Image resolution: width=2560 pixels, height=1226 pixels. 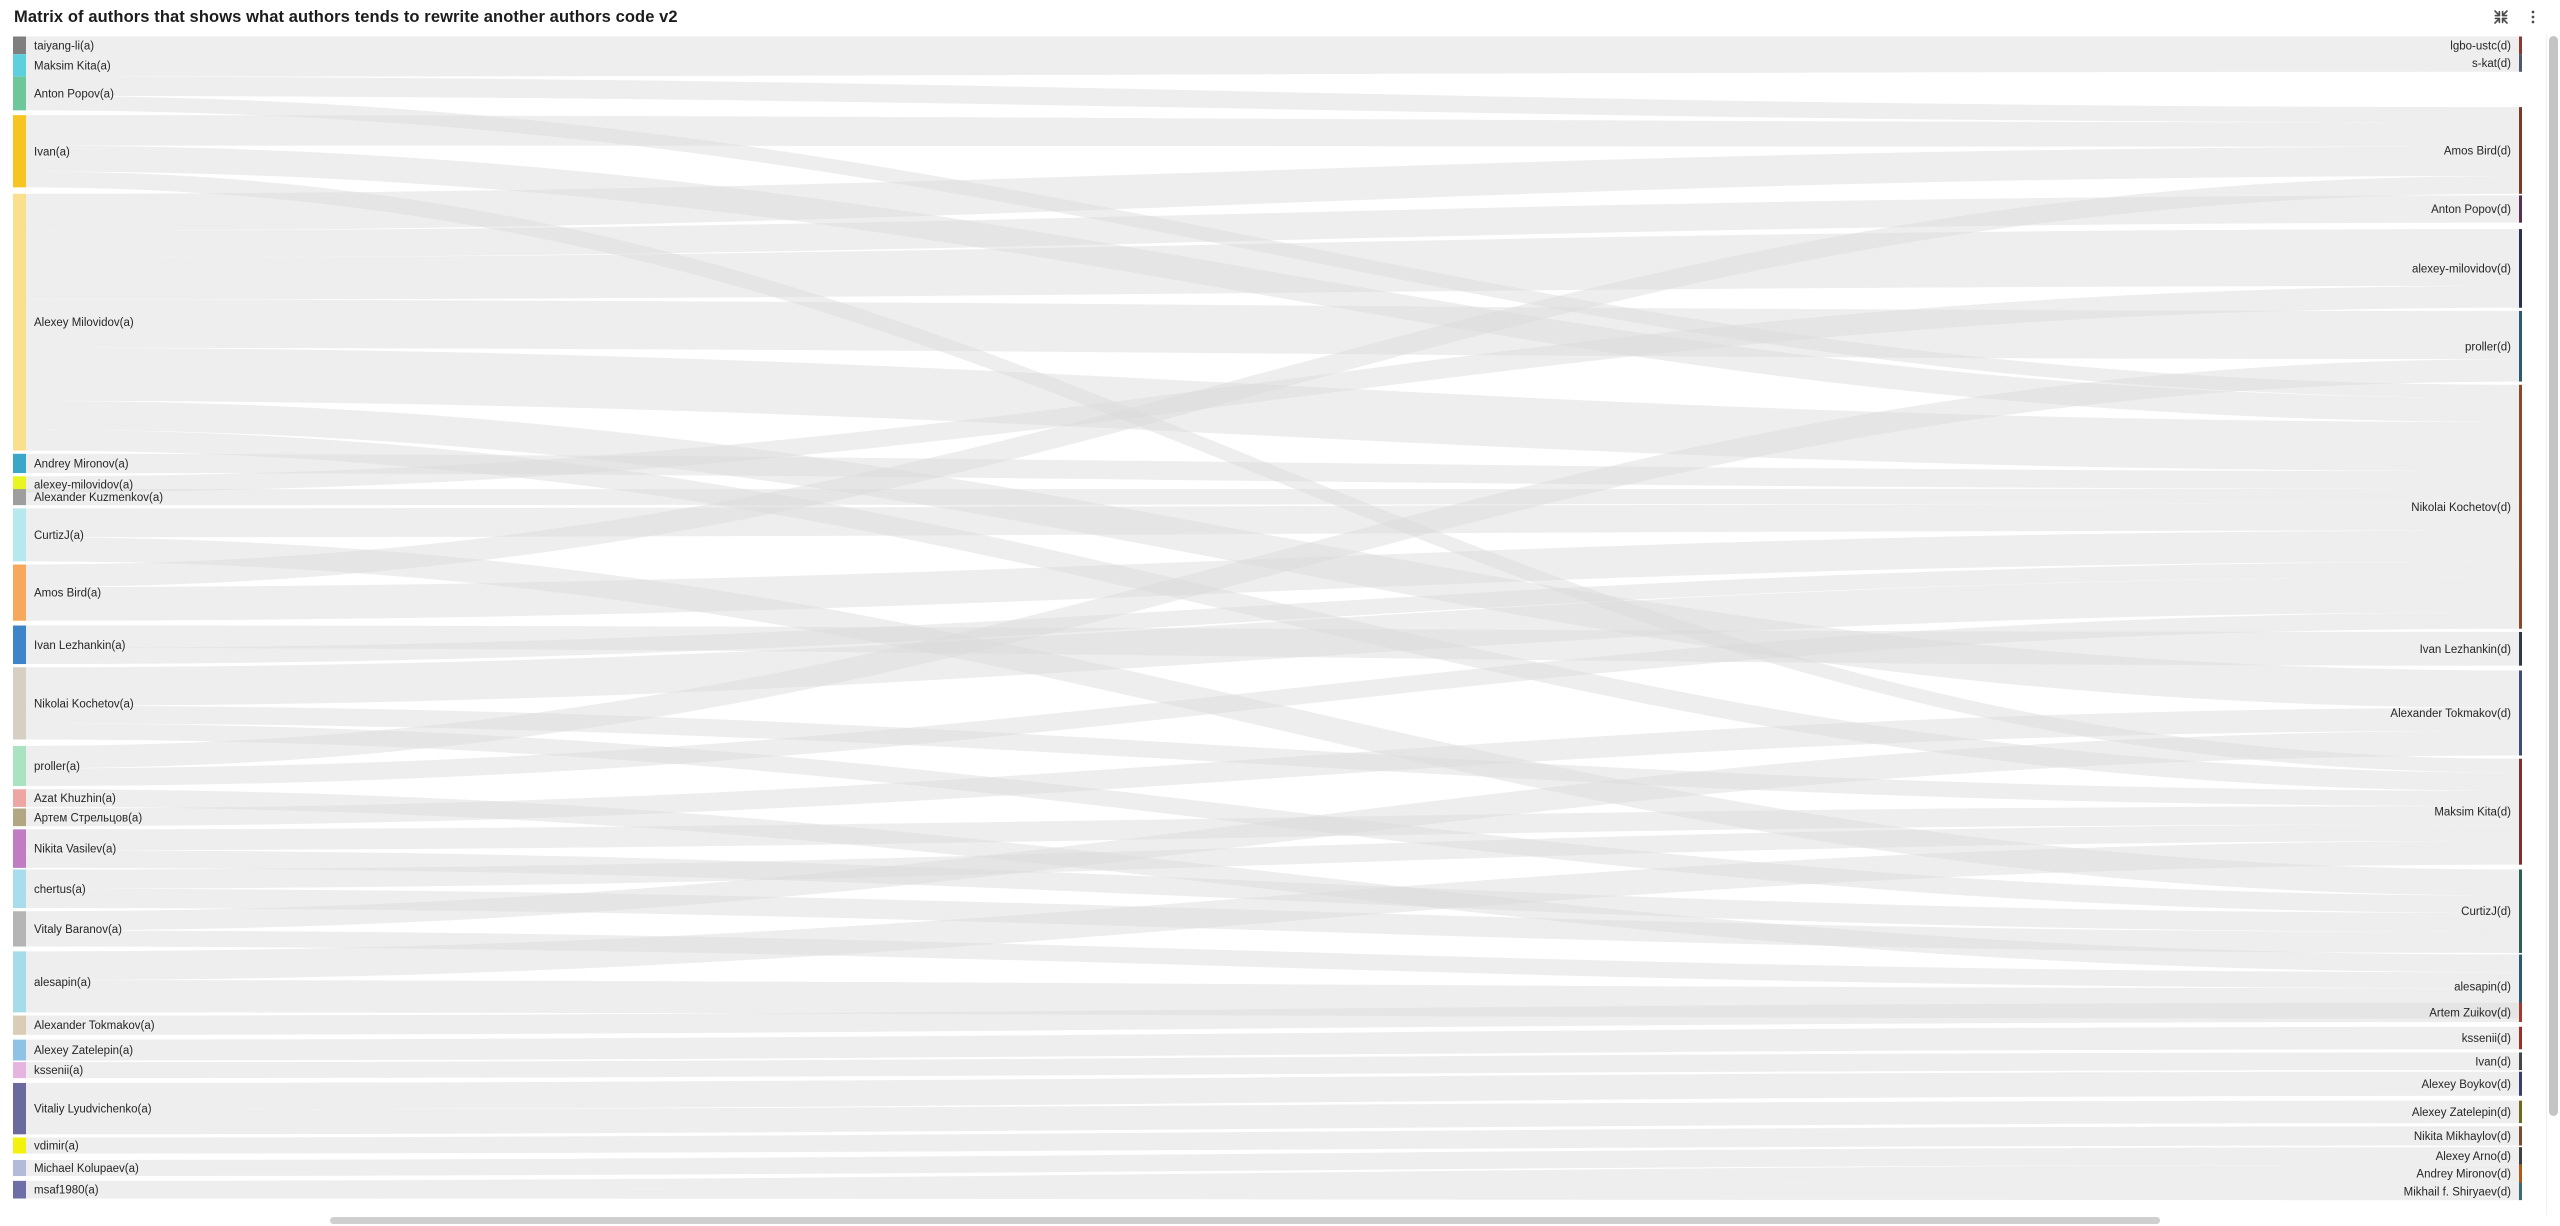 I want to click on horizontal-scrollbar-thumb, so click(x=1245, y=1220).